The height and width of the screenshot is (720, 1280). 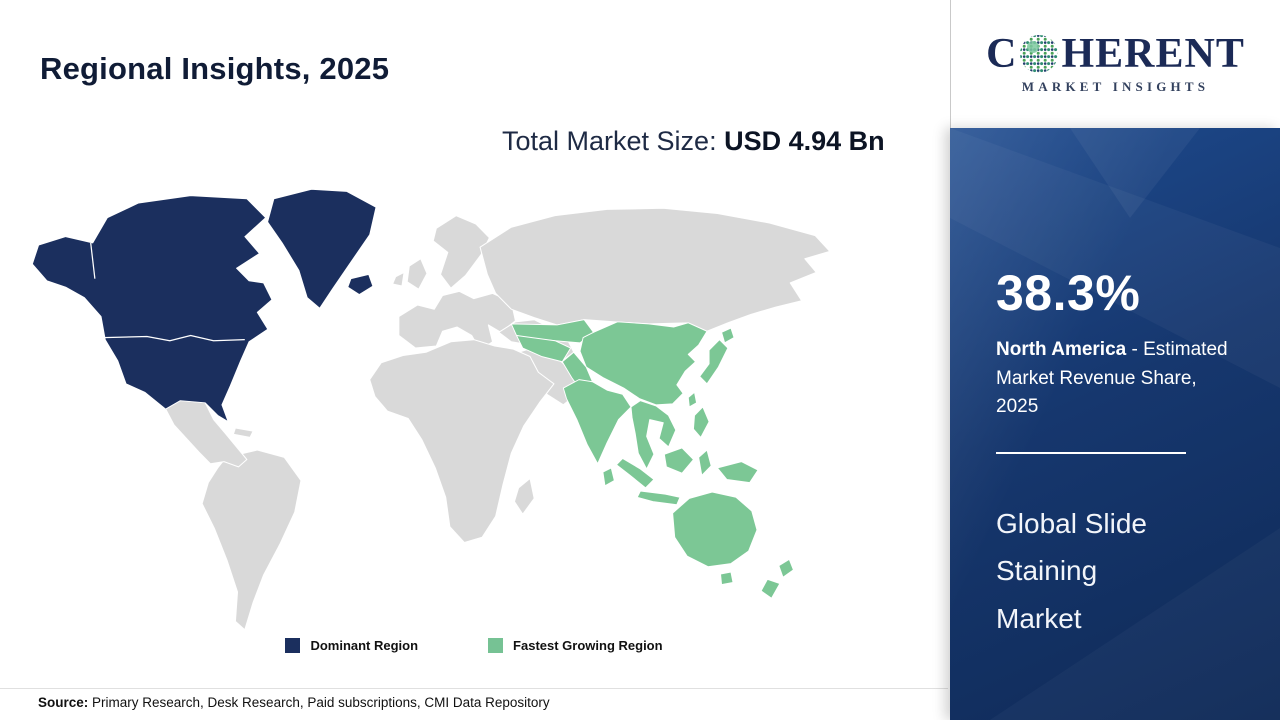 What do you see at coordinates (457, 320) in the screenshot?
I see `map-region-europe` at bounding box center [457, 320].